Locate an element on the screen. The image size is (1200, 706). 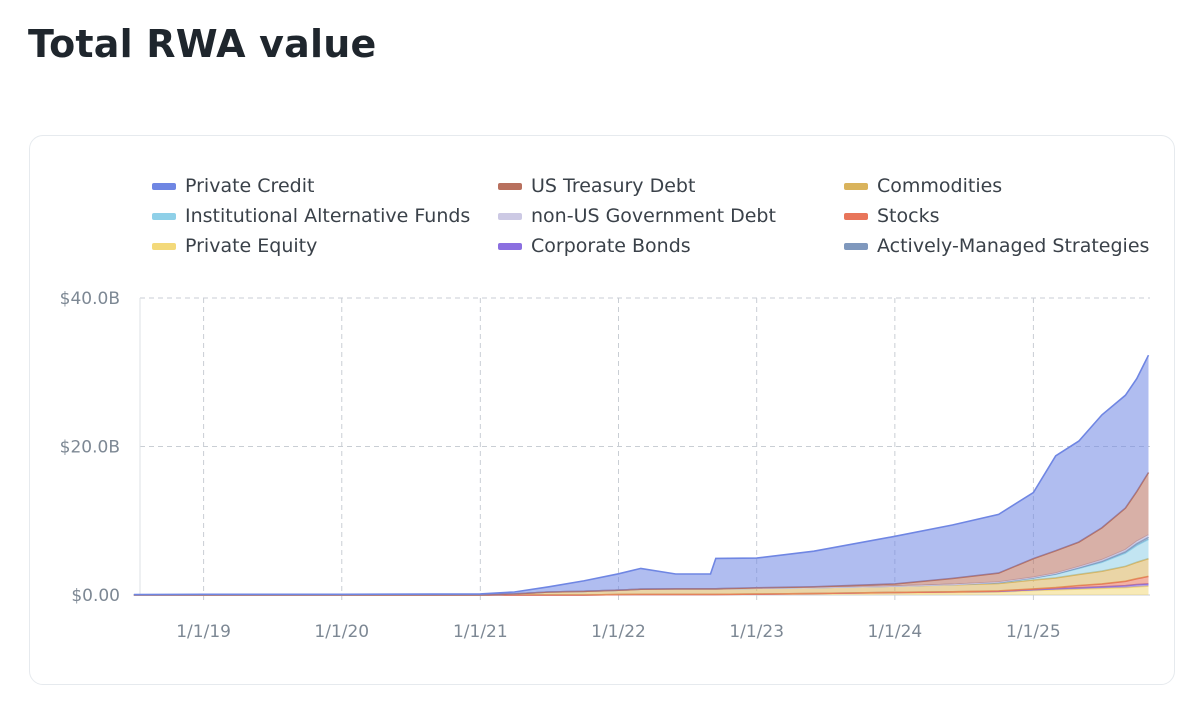
legend-item-stocks: Stocks is located at coordinates (891, 216).